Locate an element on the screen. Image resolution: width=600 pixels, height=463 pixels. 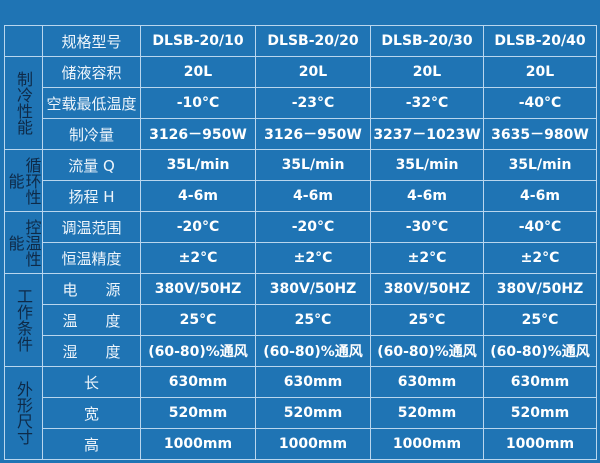
table-row: 扬程 H 4-6m 4-6m 4-6m 4-6m is located at coordinates (301, 196).